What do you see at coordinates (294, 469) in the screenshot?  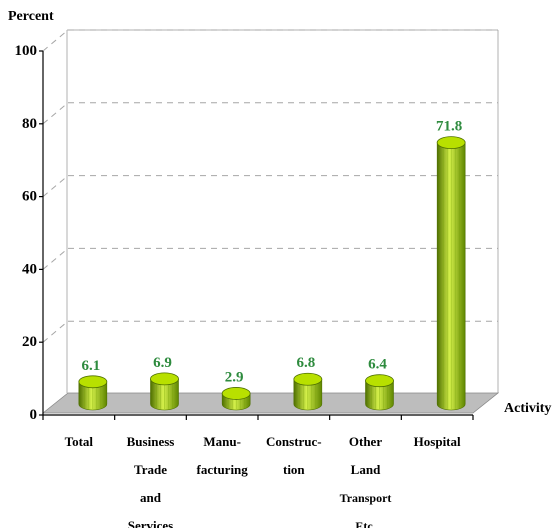 I see `category-label: tion` at bounding box center [294, 469].